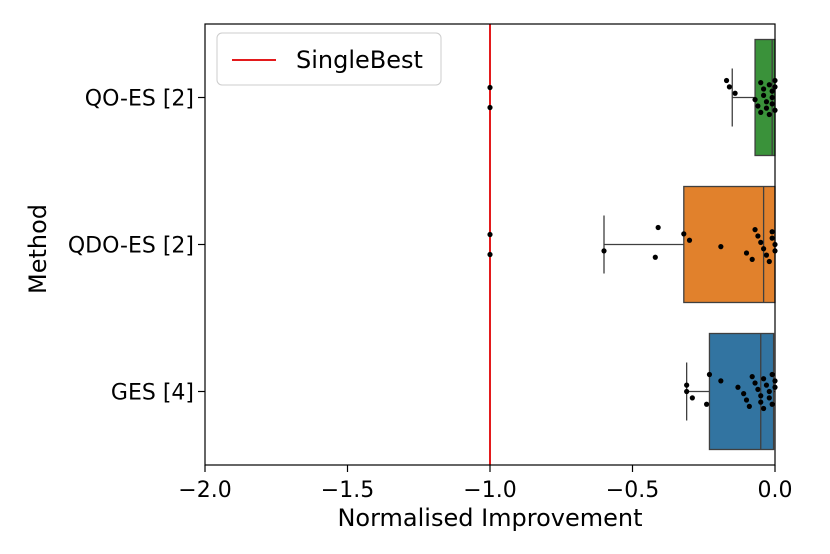 Image resolution: width=830 pixels, height=554 pixels. I want to click on x-tick-label: −1.5, so click(347, 490).